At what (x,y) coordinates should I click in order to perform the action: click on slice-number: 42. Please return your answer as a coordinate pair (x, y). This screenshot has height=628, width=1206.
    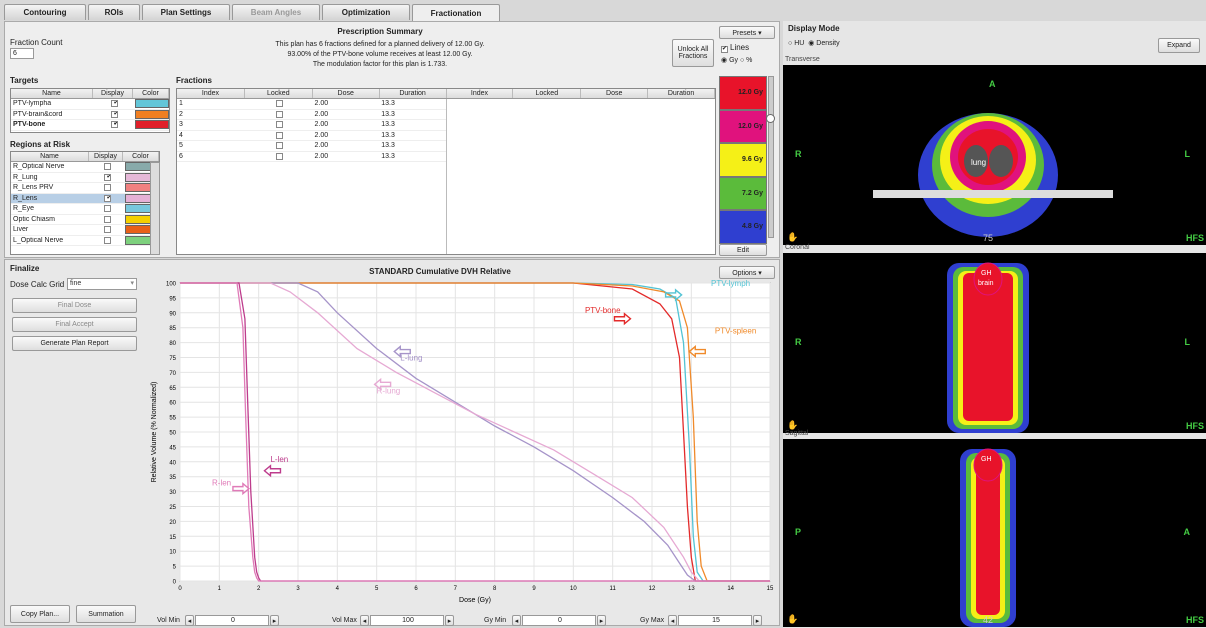
    Looking at the image, I should click on (988, 620).